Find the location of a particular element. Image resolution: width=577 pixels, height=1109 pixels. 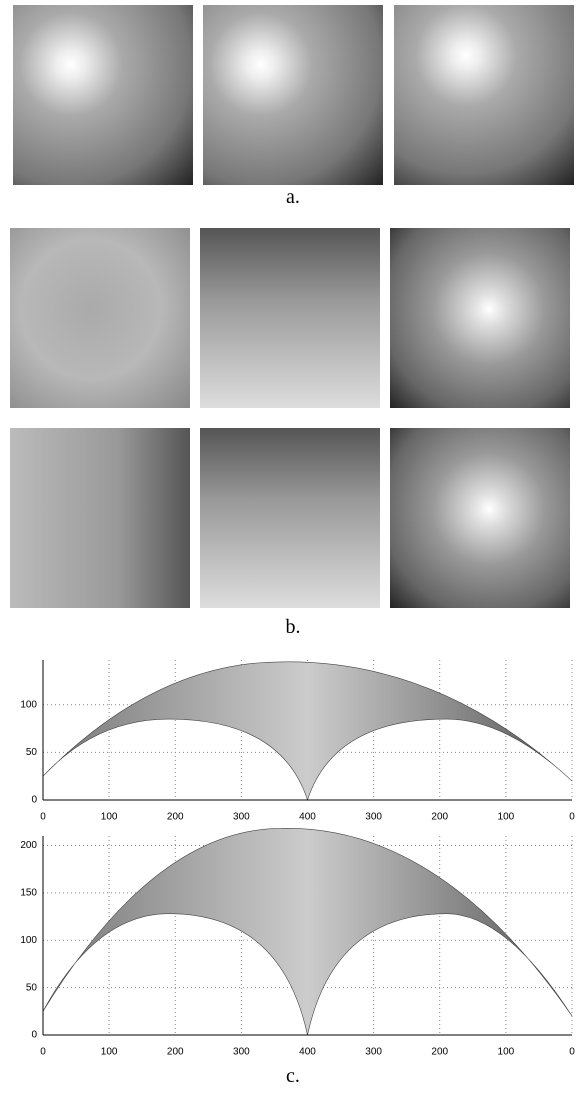

panel-label: c. is located at coordinates (293, 1076).